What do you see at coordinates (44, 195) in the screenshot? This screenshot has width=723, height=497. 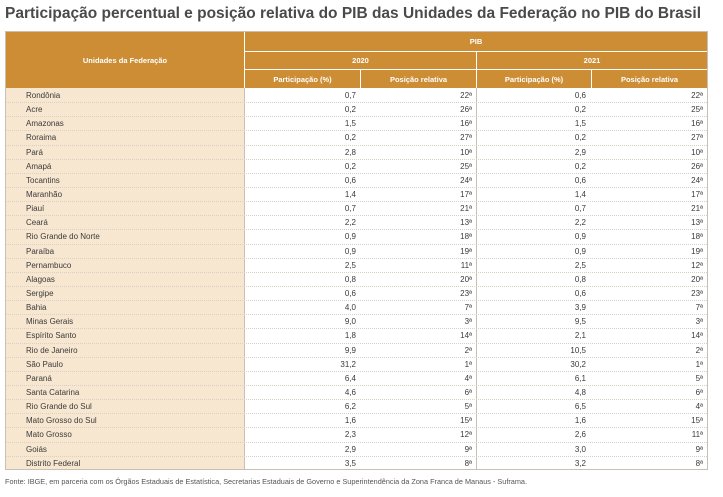 I see `uf-cell: Maranhão` at bounding box center [44, 195].